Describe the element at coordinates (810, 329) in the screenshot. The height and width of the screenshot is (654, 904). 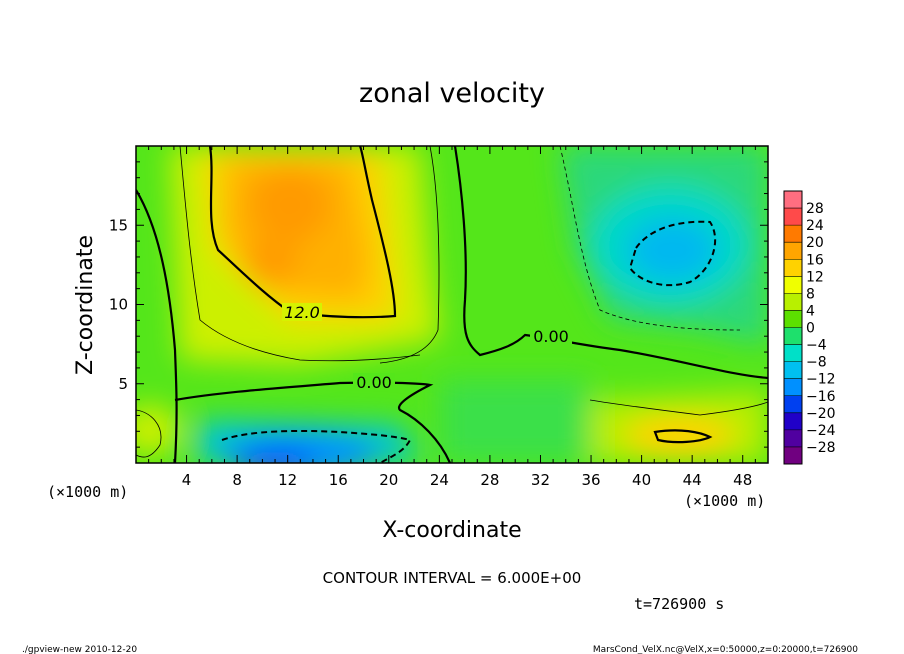
I see `colorbar-label: 0` at that location.